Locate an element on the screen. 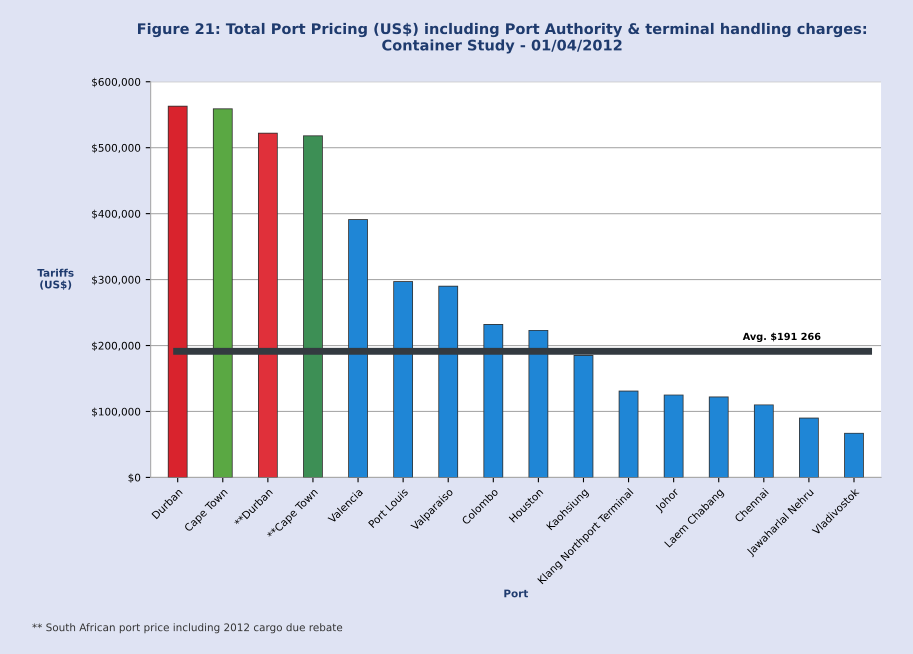  y-tick-label: $0 is located at coordinates (134, 478).